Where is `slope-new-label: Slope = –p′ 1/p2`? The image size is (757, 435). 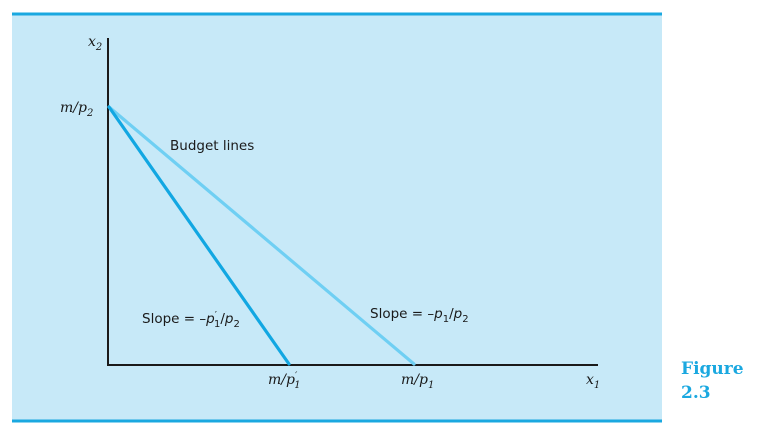 slope-new-label: Slope = –p′ 1/p2 is located at coordinates (191, 320).